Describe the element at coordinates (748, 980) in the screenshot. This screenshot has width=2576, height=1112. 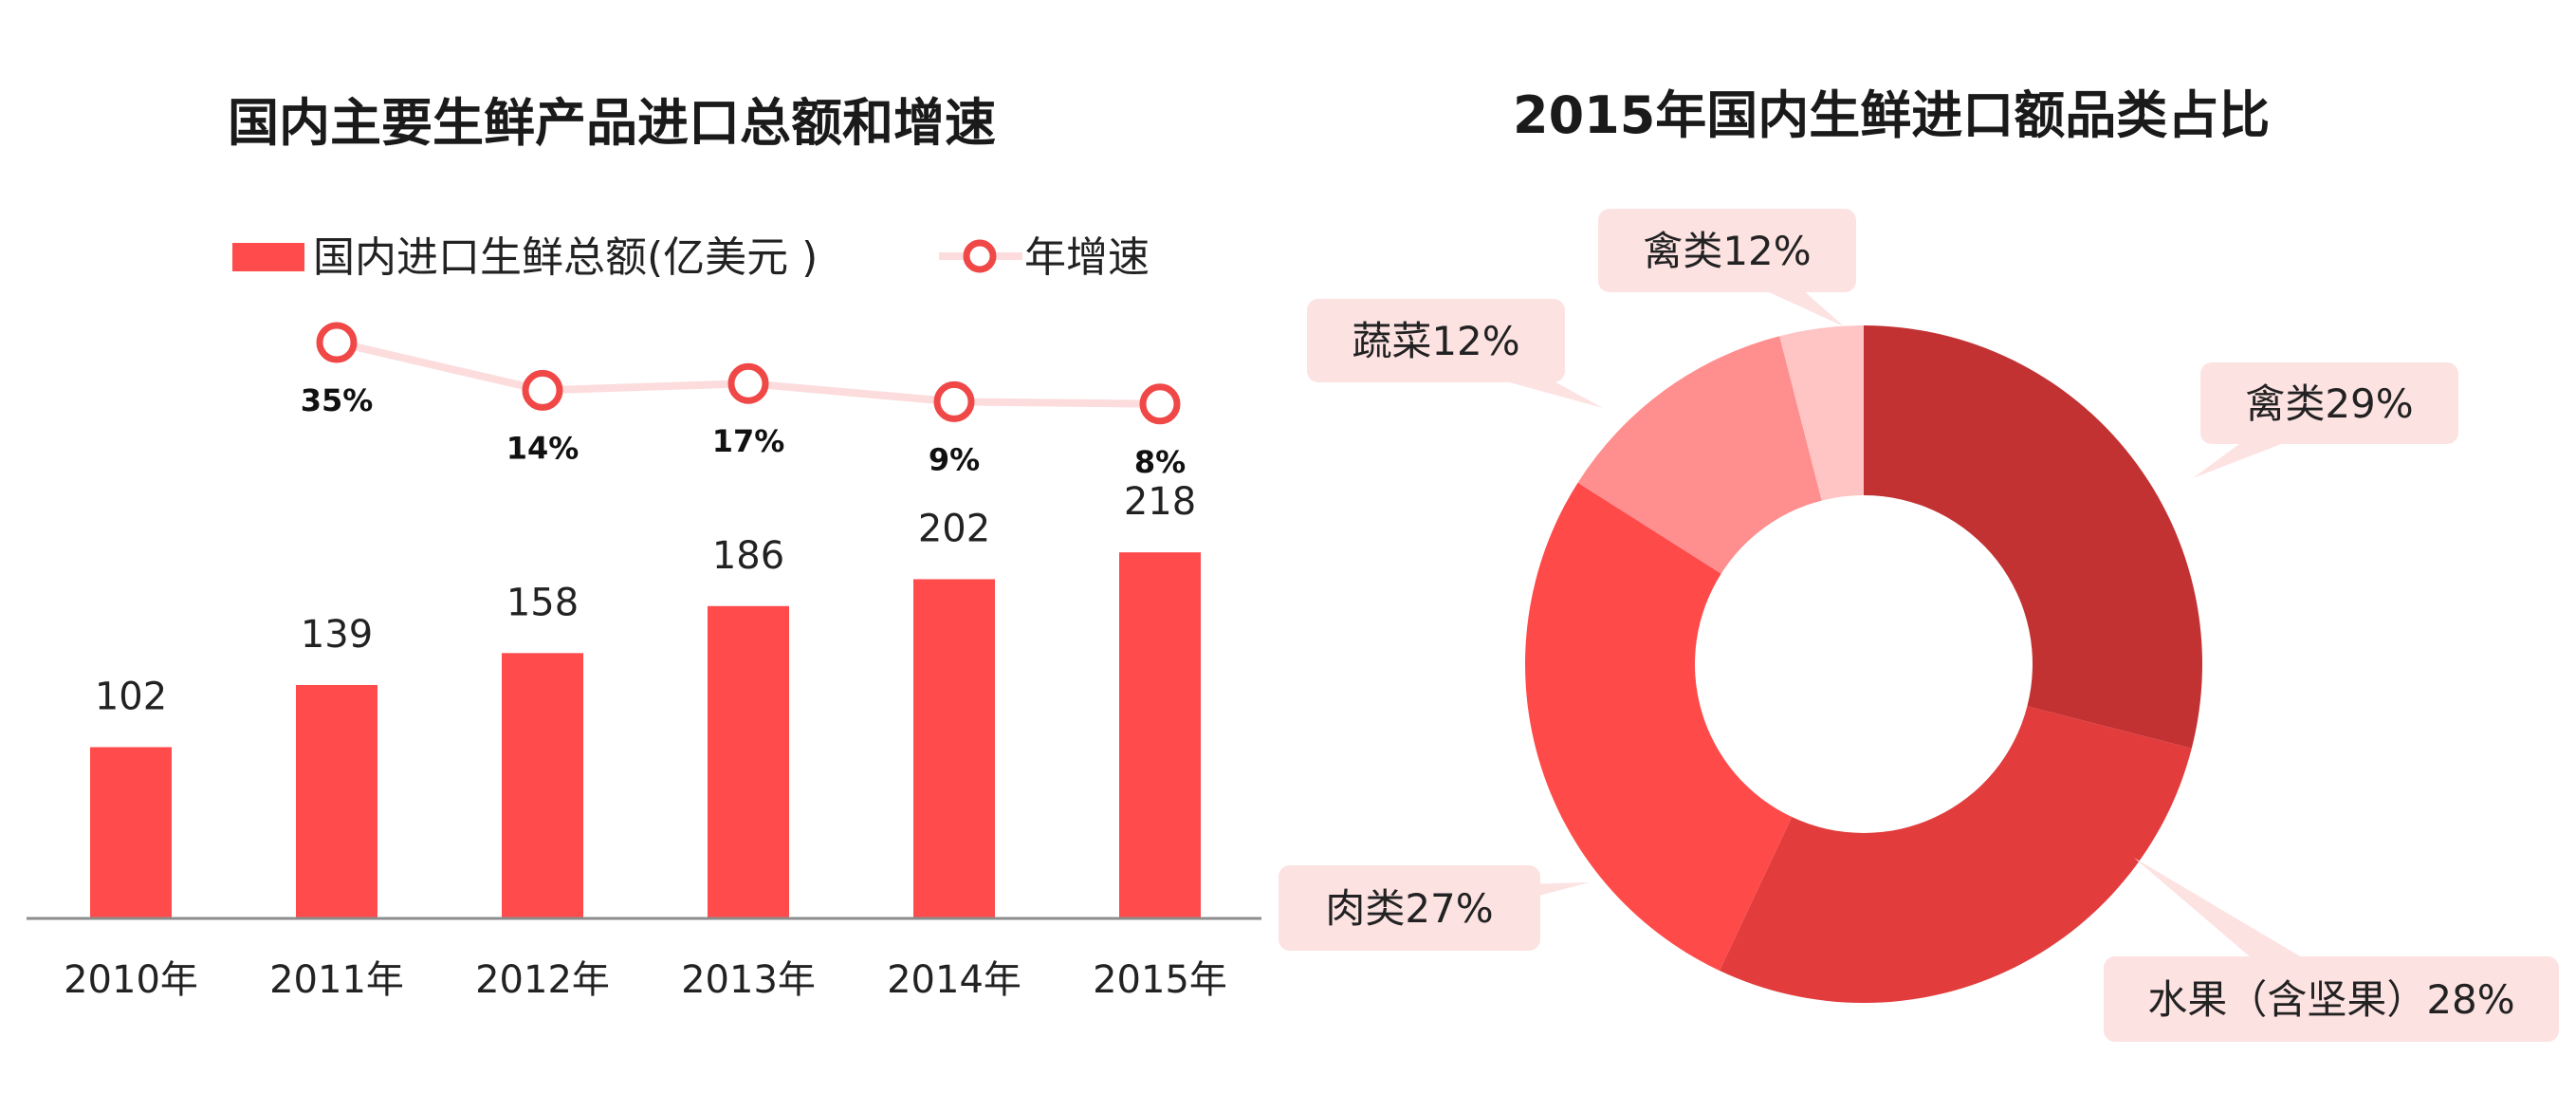
I see `x-tick-label: 2013年` at that location.